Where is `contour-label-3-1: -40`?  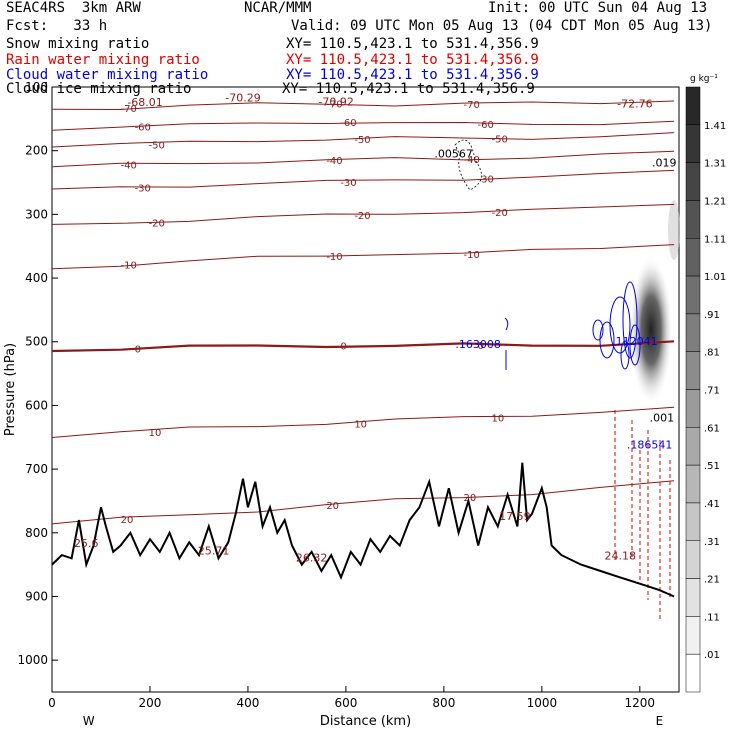 contour-label-3-1: -40 is located at coordinates (334, 161).